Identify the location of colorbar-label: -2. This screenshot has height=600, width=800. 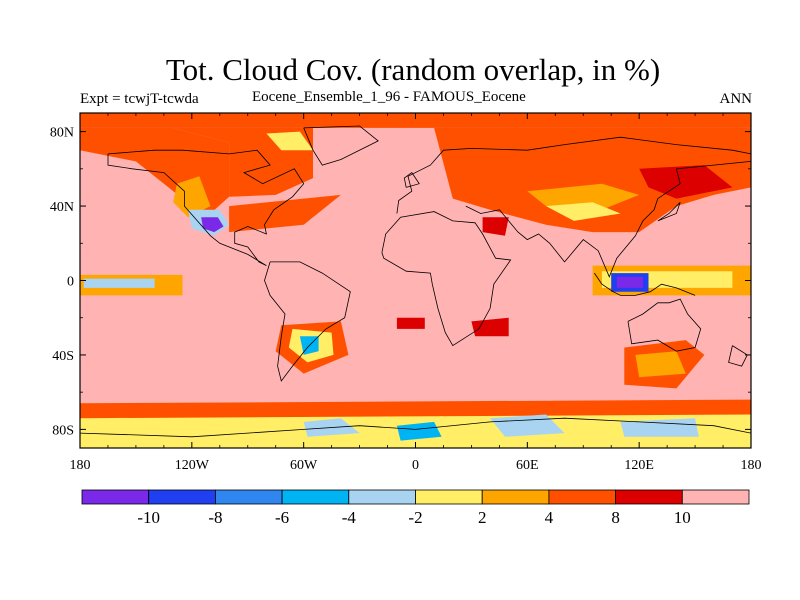
(415, 517).